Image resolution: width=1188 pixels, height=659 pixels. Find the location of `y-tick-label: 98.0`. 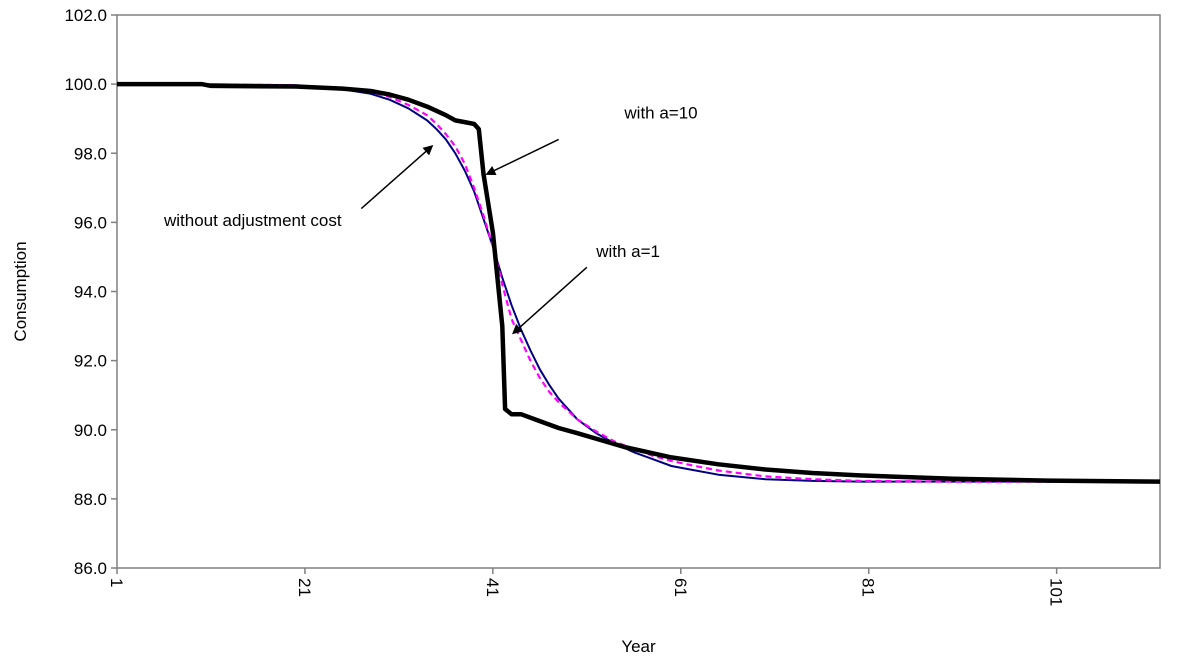

y-tick-label: 98.0 is located at coordinates (90, 153).